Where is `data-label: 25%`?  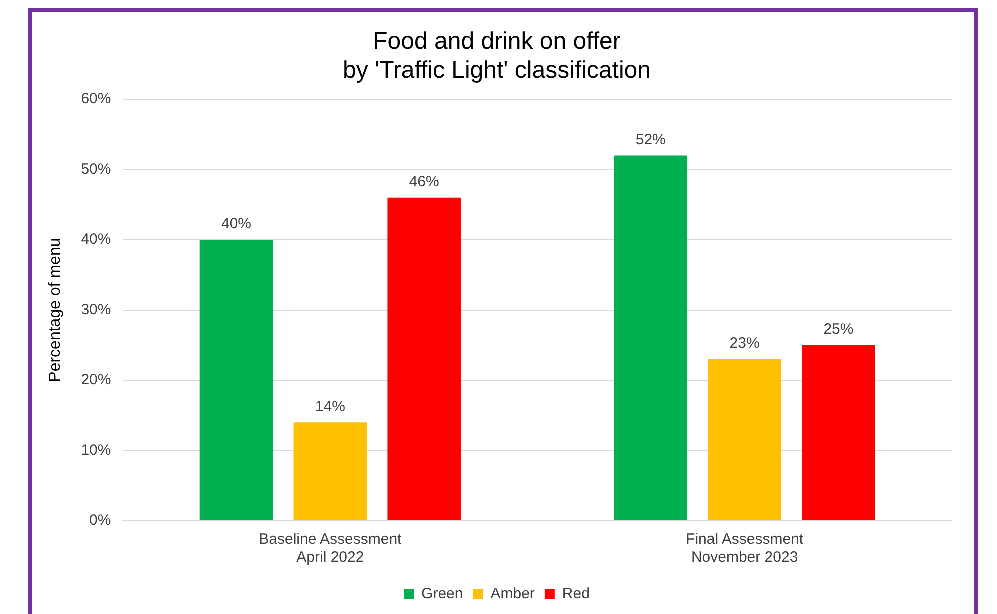
data-label: 25% is located at coordinates (839, 329).